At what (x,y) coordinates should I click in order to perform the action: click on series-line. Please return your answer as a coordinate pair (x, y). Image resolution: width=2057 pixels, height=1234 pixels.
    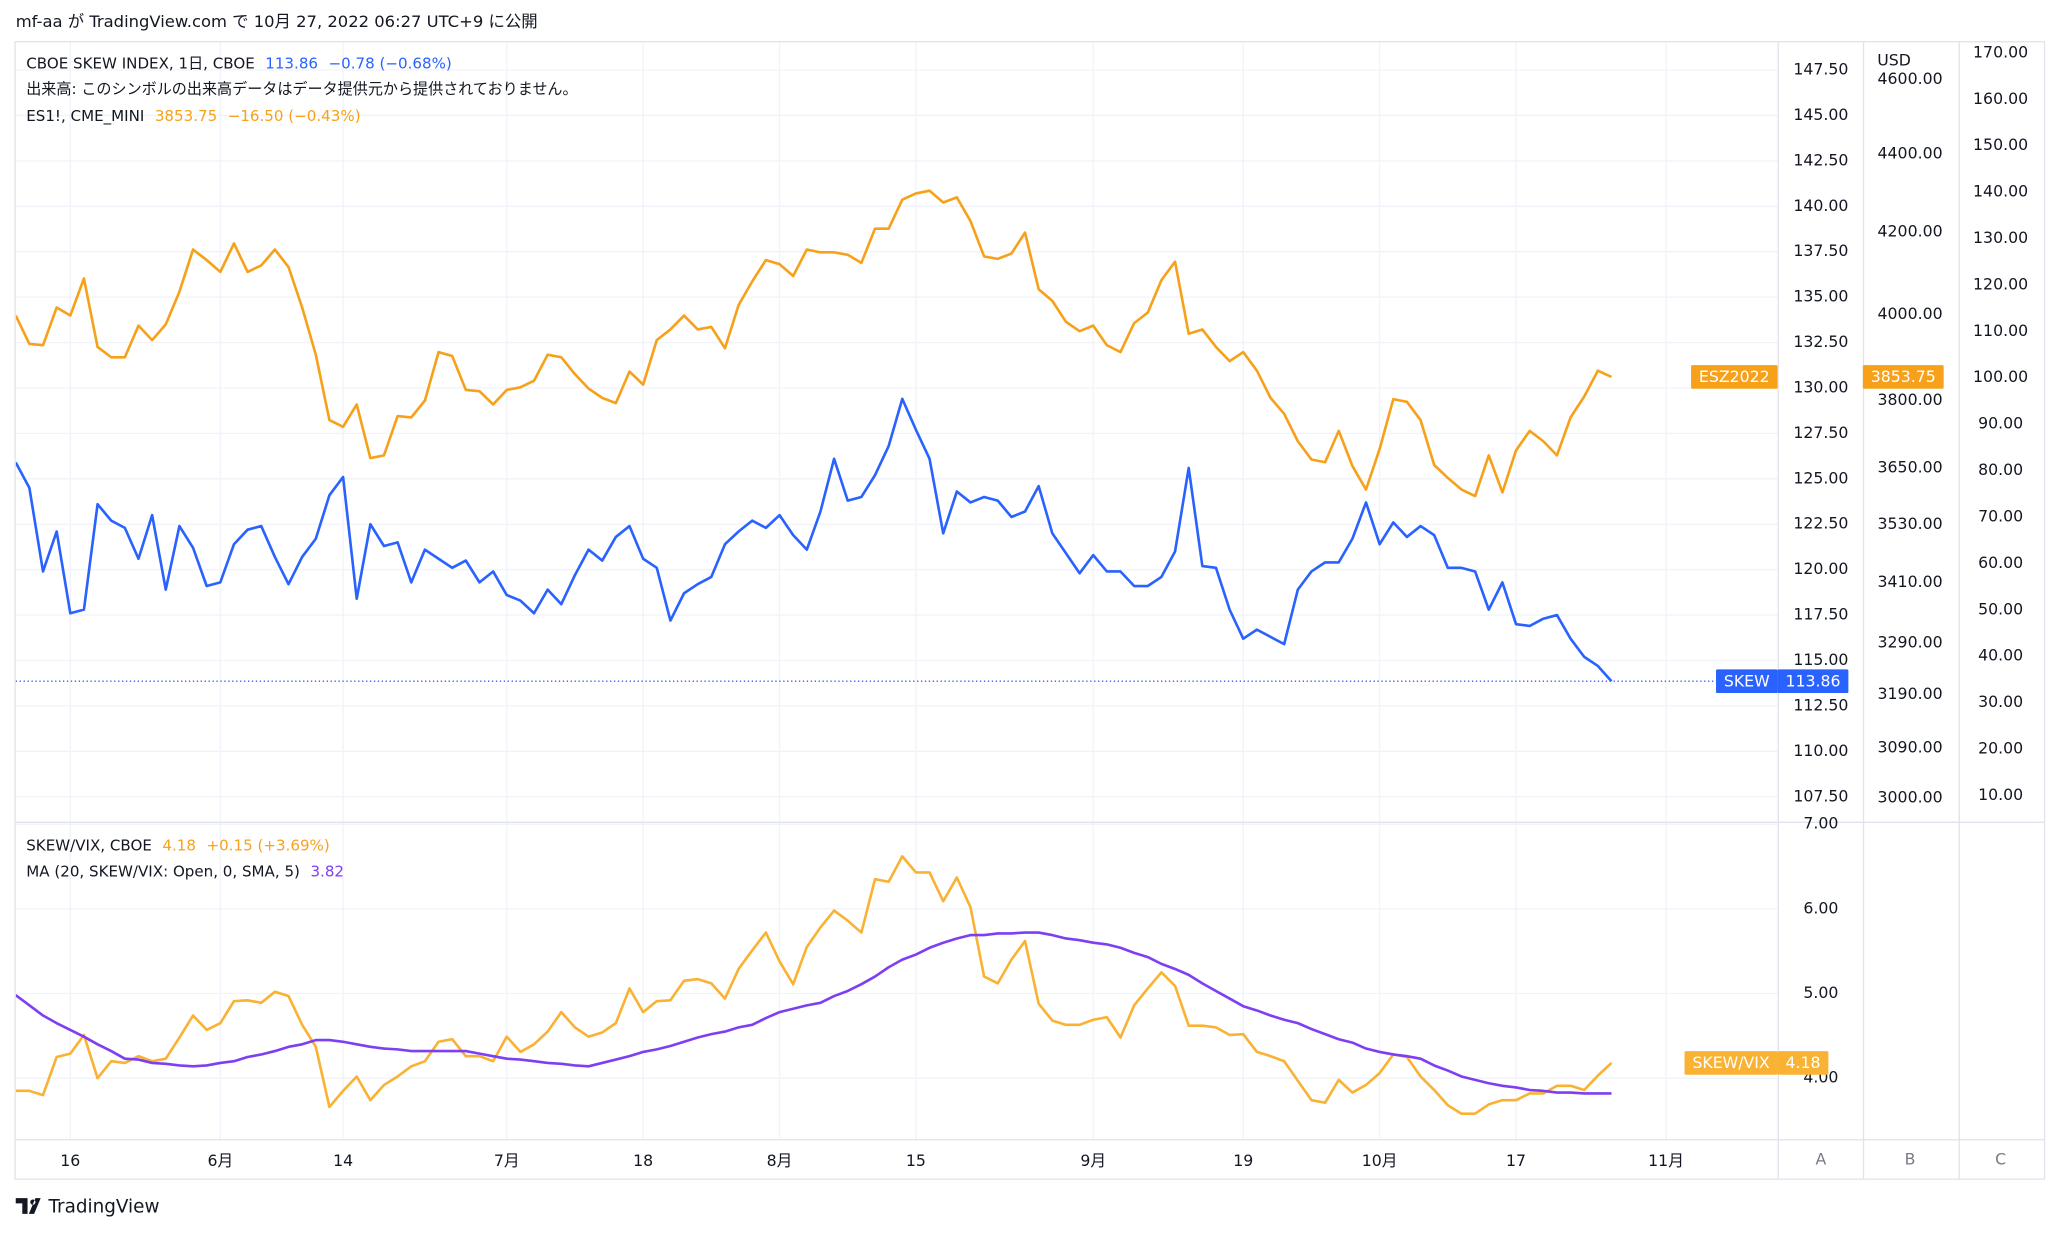
    Looking at the image, I should click on (813, 1013).